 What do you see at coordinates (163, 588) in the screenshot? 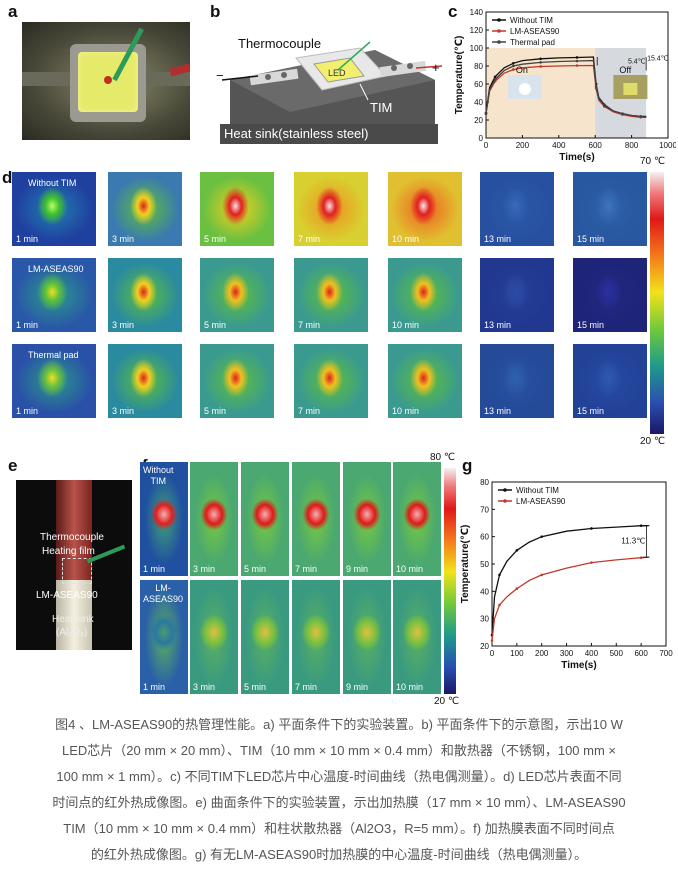
I see `row-label-line-1: LM-` at bounding box center [163, 588].